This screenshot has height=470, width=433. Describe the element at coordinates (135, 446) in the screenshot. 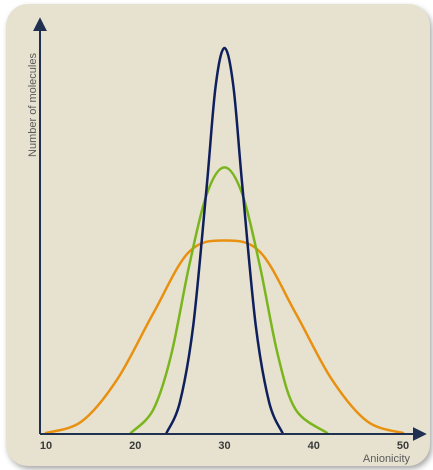

I see `x-tick-label: 20` at that location.